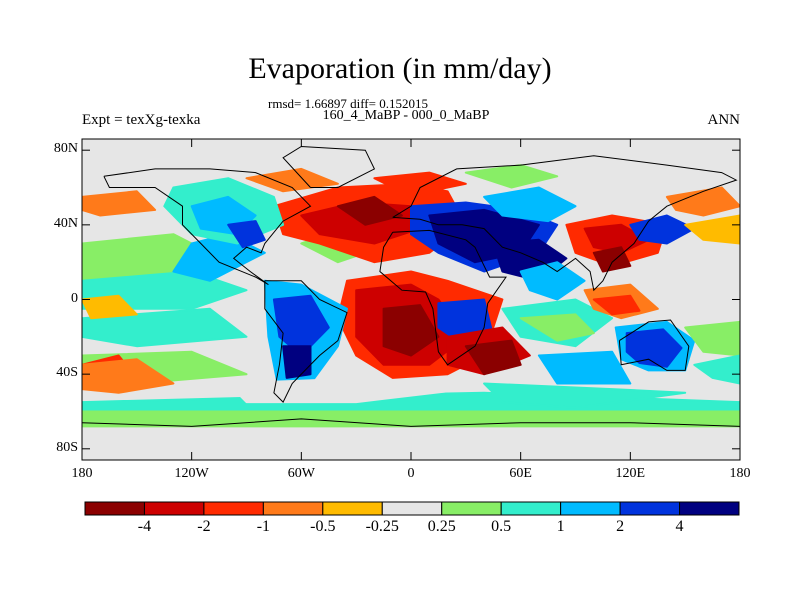 The height and width of the screenshot is (600, 800). What do you see at coordinates (679, 526) in the screenshot?
I see `colorbar-label: 4` at bounding box center [679, 526].